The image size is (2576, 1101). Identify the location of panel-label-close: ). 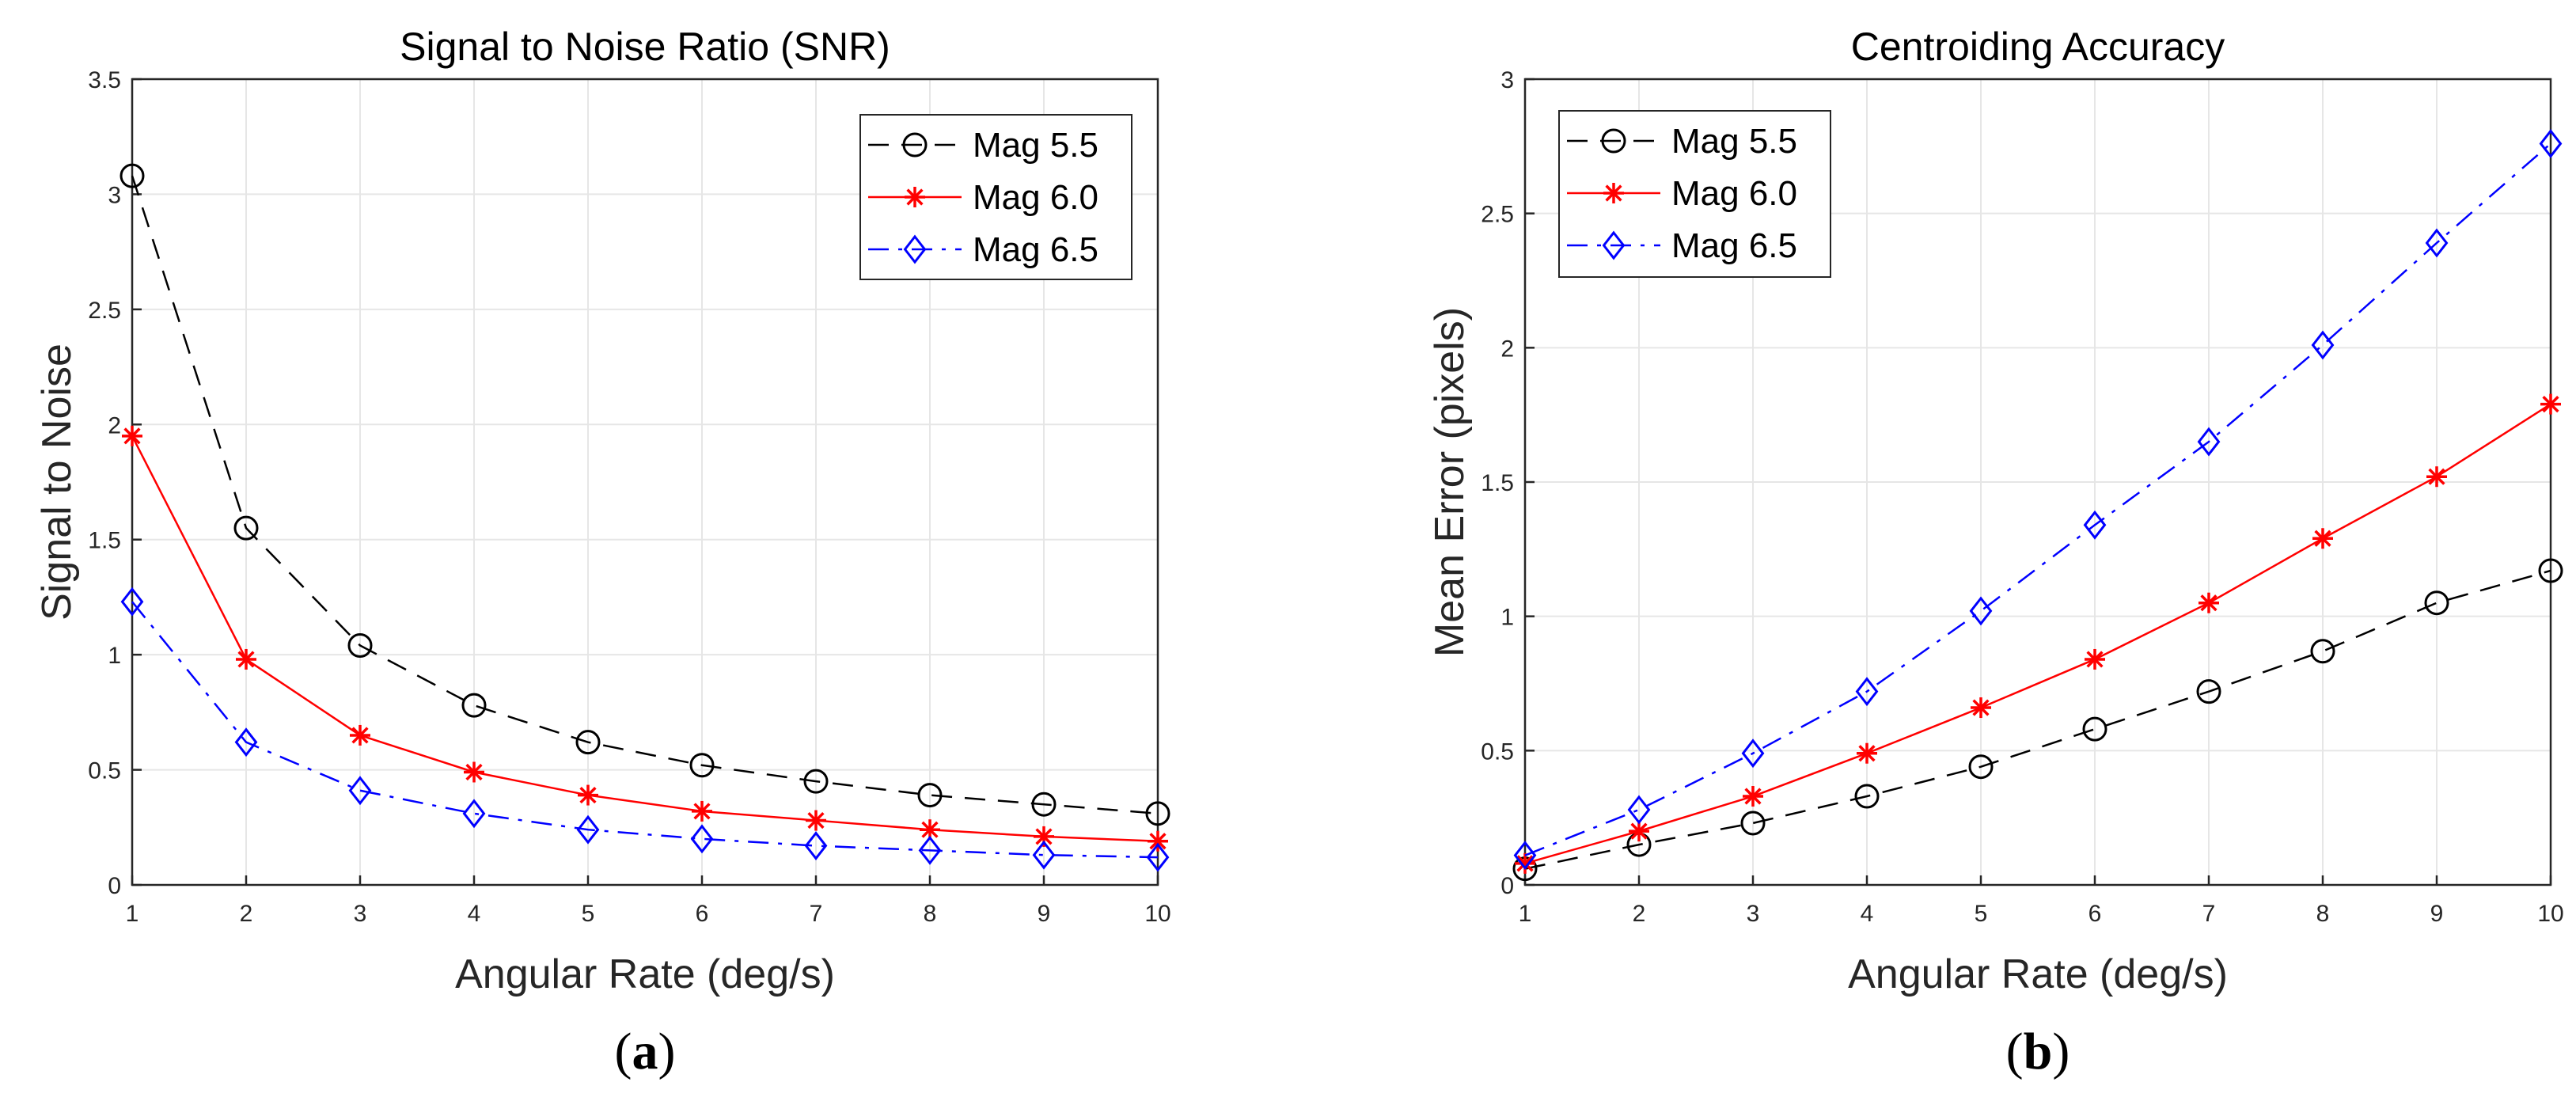
(2061, 1051).